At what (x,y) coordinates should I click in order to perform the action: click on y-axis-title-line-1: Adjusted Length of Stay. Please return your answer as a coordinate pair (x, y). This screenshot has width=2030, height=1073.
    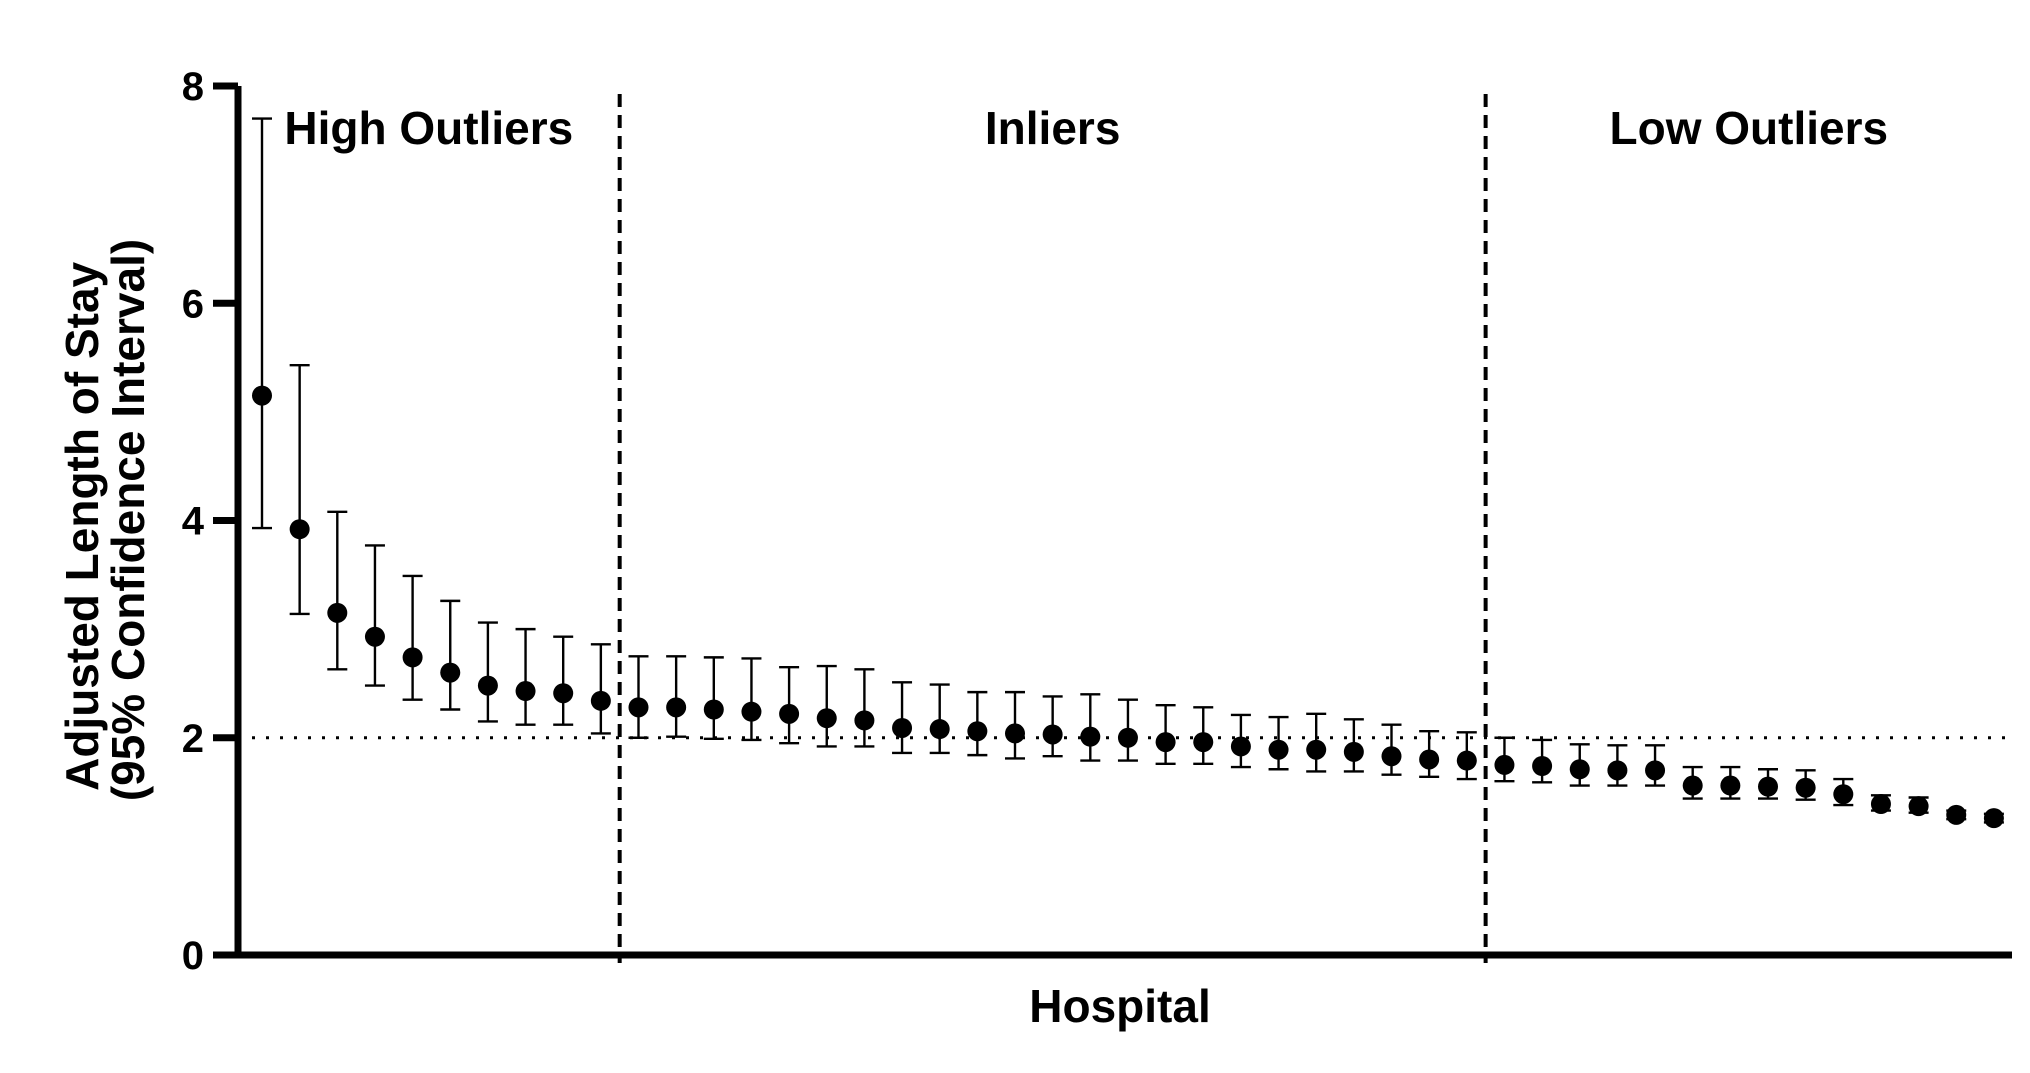
    Looking at the image, I should click on (82, 525).